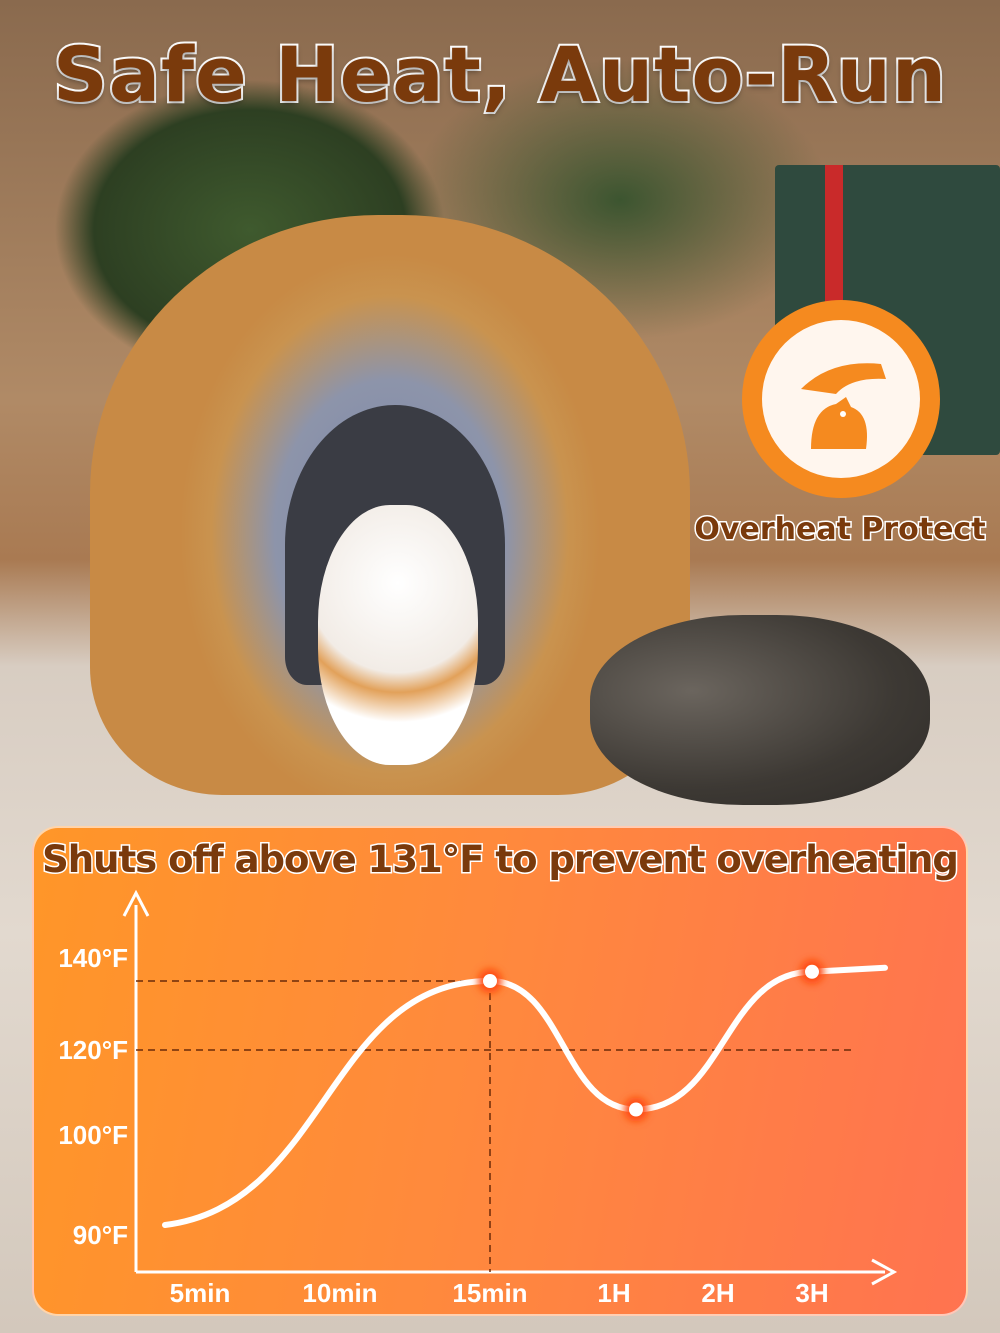  Describe the element at coordinates (499, 74) in the screenshot. I see `headline: Safe Heat, Auto-Run` at that location.